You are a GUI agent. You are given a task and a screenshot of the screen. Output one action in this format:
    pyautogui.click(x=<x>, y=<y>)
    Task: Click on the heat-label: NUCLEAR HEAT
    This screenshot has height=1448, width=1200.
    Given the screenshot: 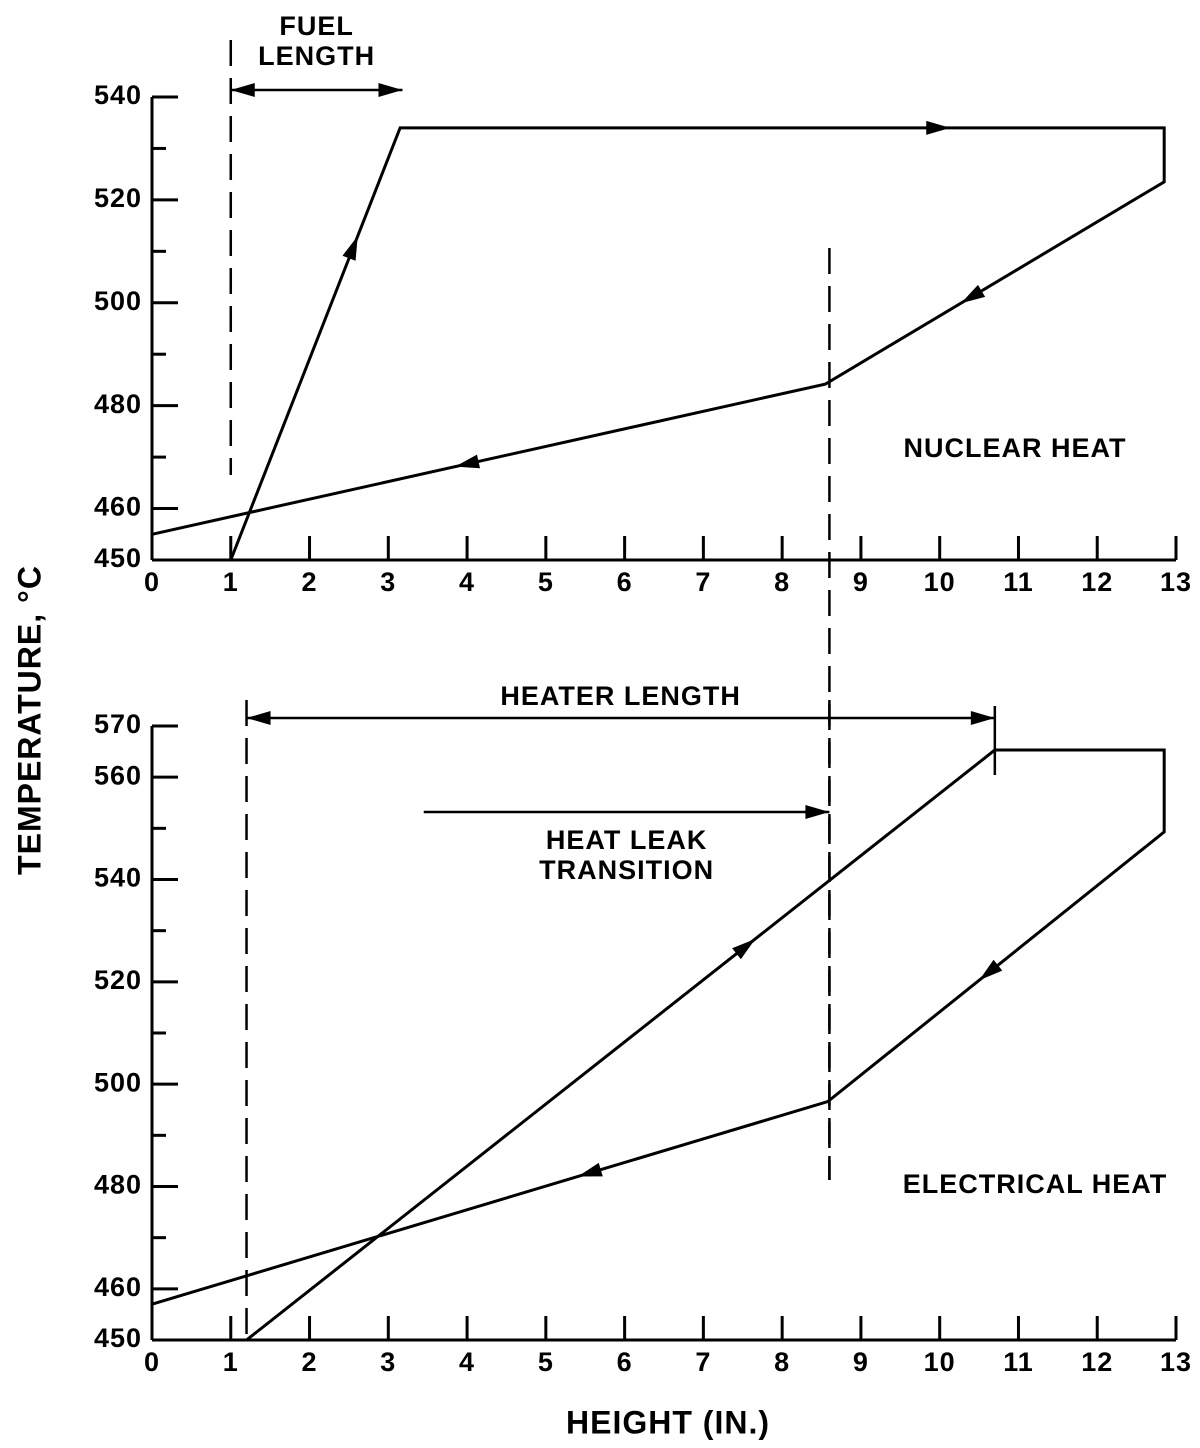 What is the action you would take?
    pyautogui.click(x=1015, y=448)
    